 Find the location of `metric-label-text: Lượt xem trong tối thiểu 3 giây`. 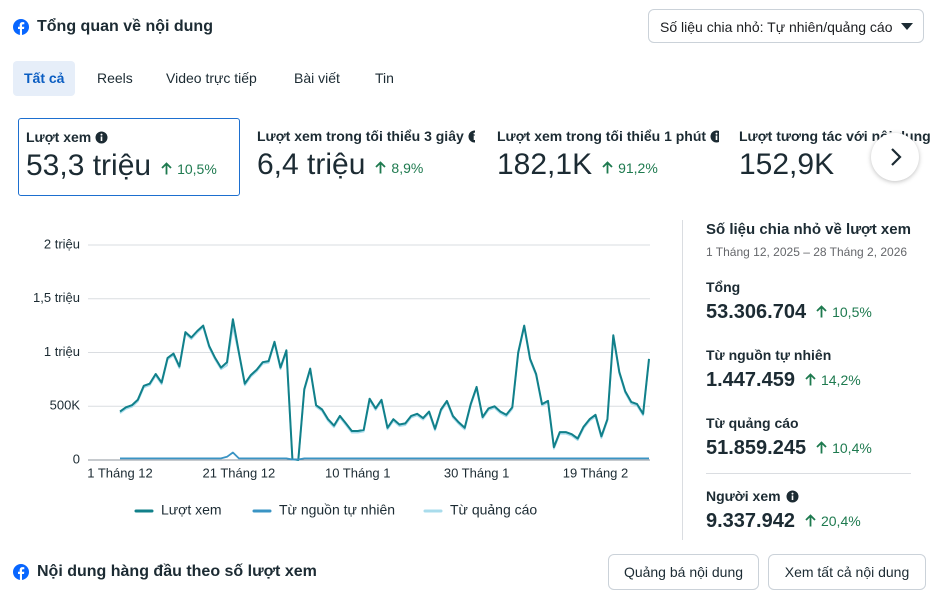

metric-label-text: Lượt xem trong tối thiểu 3 giây is located at coordinates (360, 136).